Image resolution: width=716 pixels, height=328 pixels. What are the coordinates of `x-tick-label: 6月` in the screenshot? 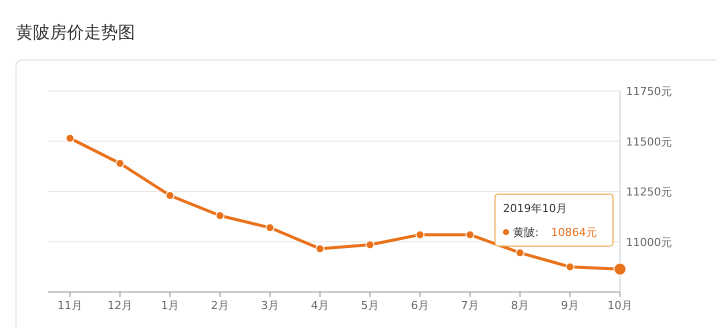 It's located at (420, 305).